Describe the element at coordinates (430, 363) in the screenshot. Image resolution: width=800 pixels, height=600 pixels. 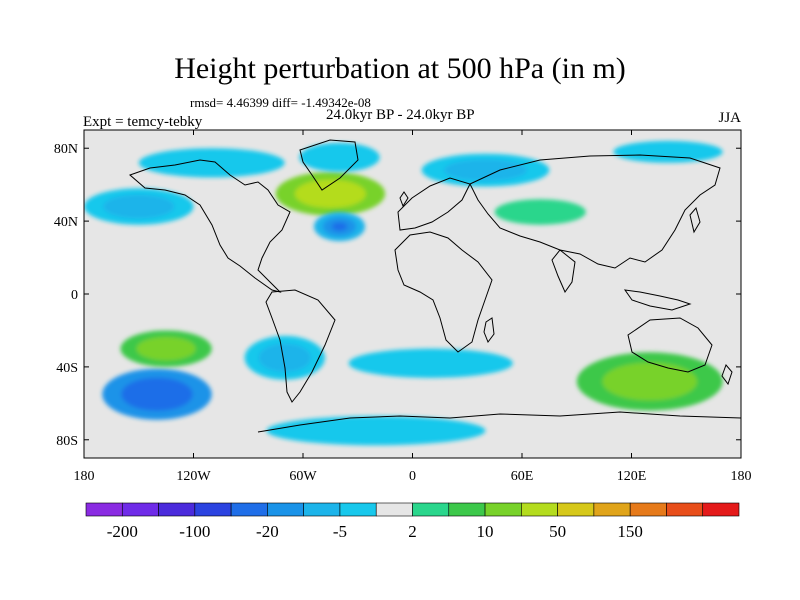
I see `region-southern-ocean-negative` at that location.